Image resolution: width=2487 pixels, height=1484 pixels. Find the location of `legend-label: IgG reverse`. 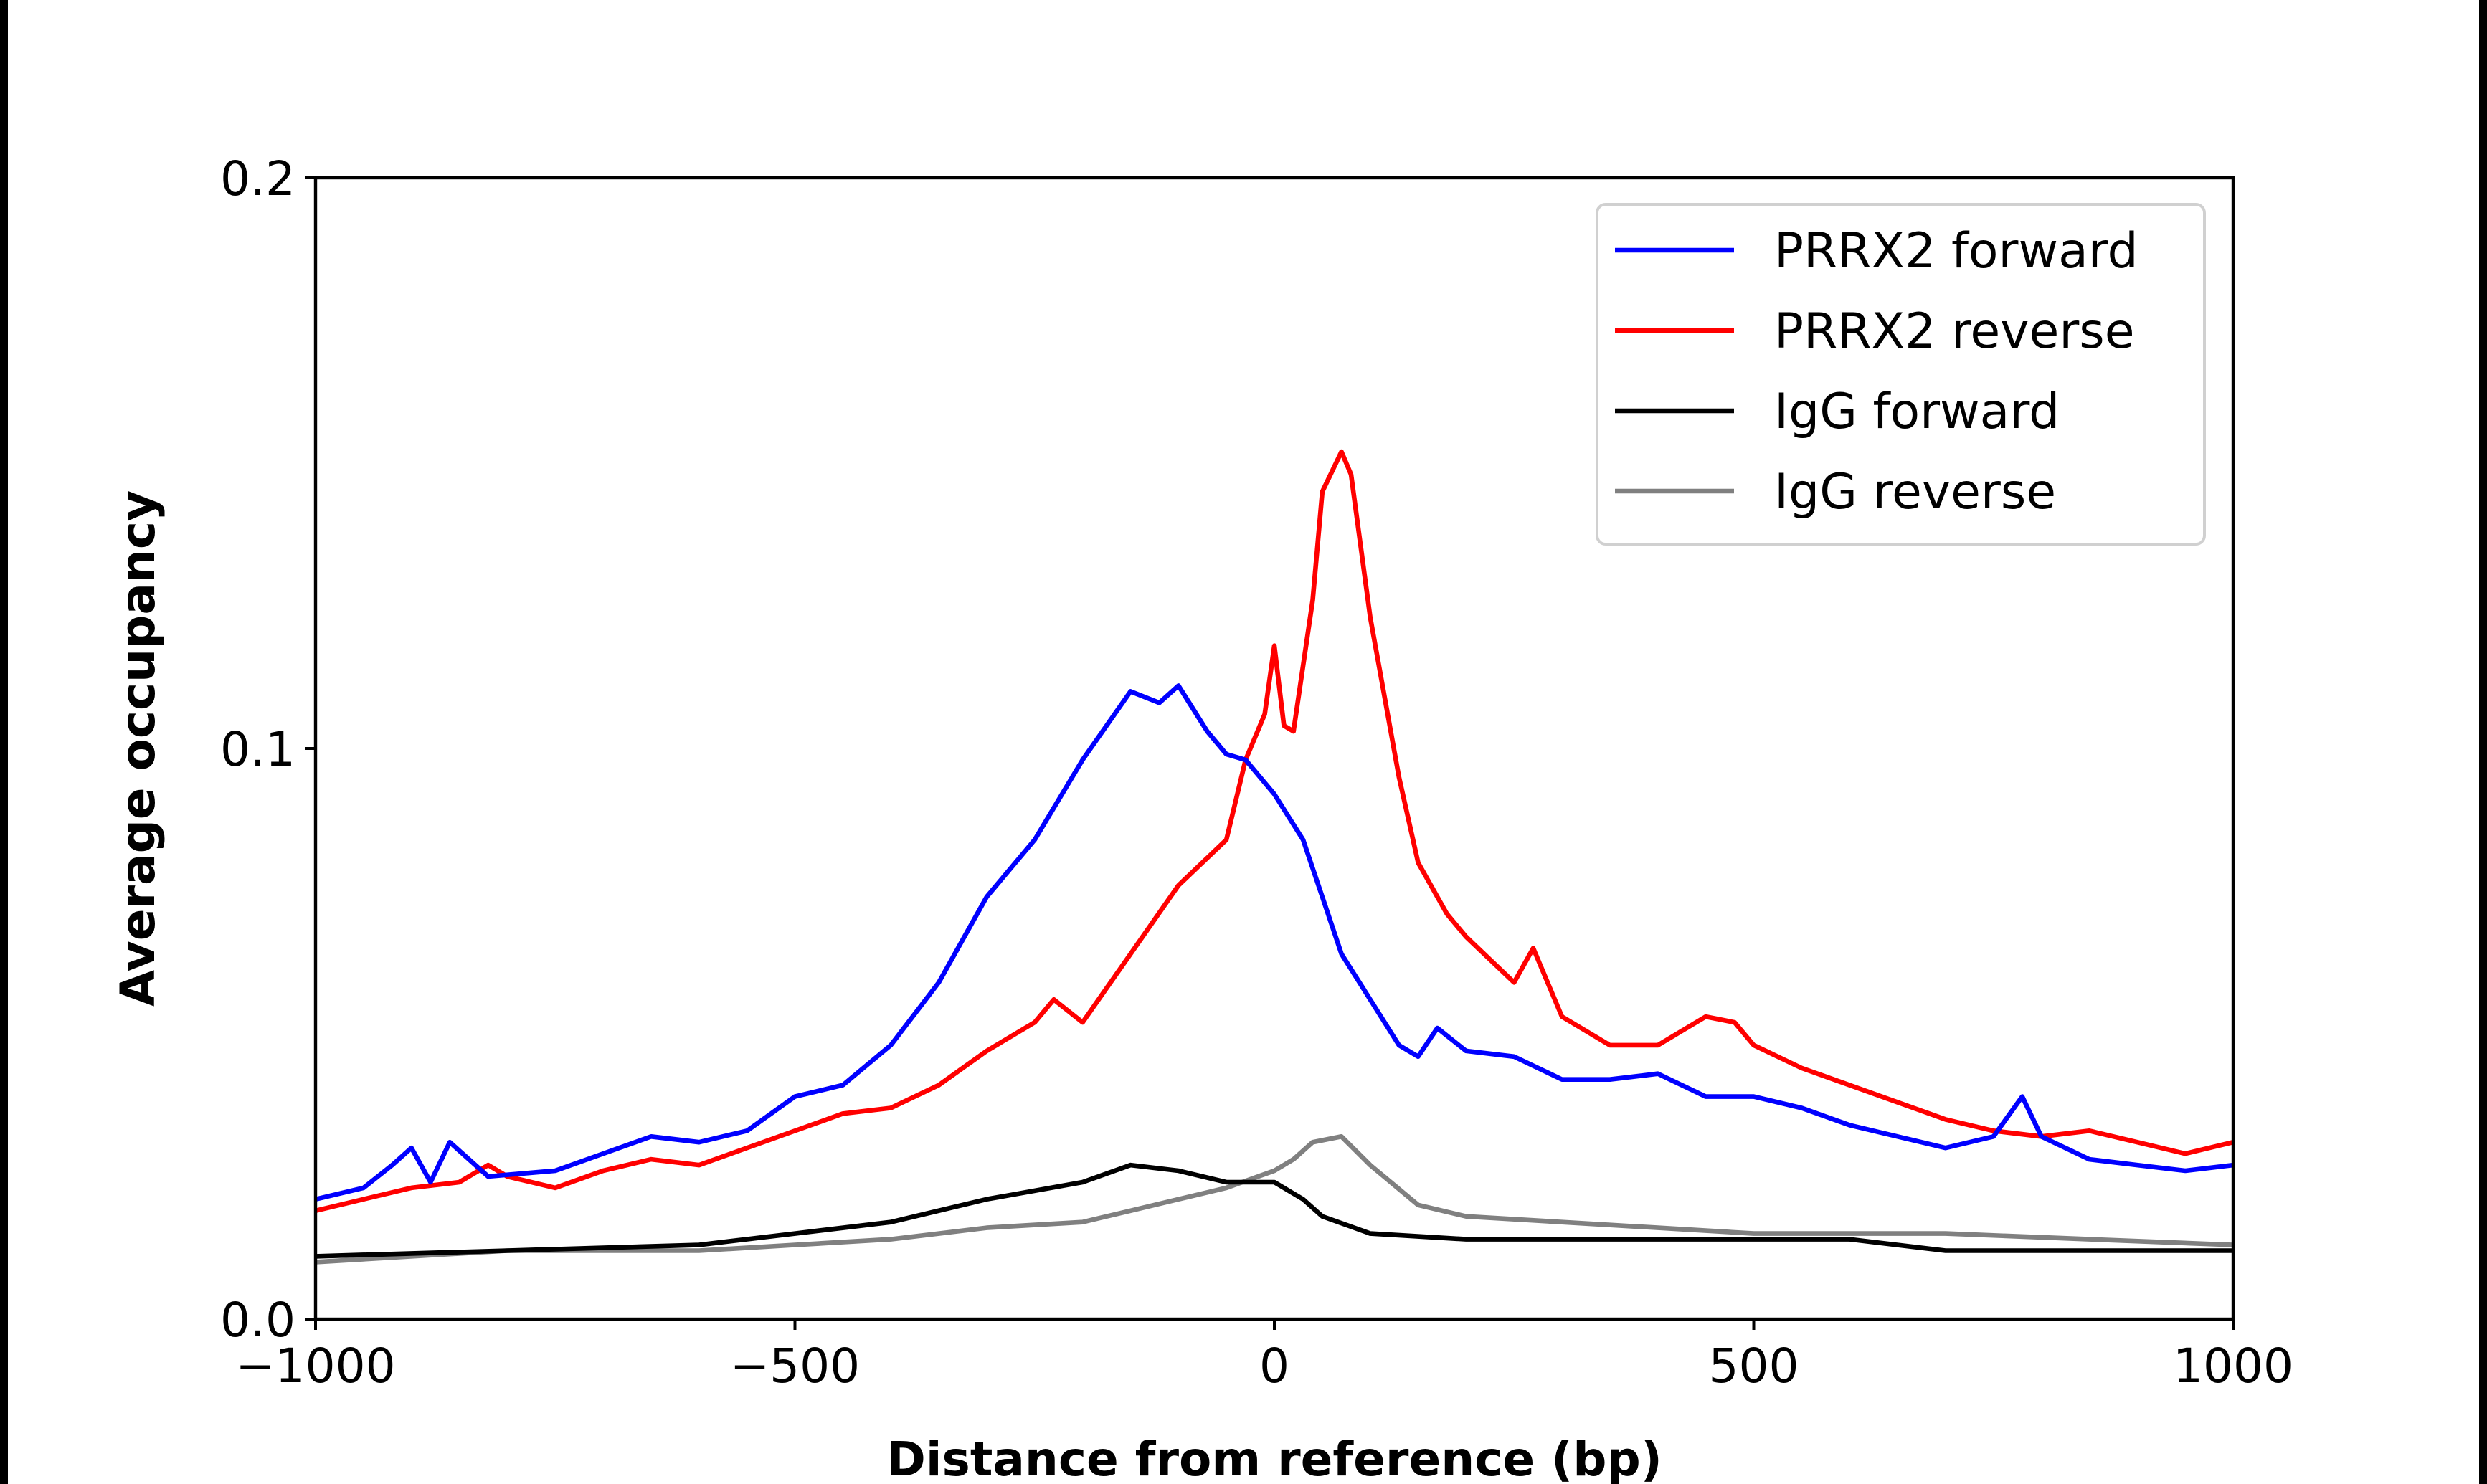

legend-label: IgG reverse is located at coordinates (1915, 492).